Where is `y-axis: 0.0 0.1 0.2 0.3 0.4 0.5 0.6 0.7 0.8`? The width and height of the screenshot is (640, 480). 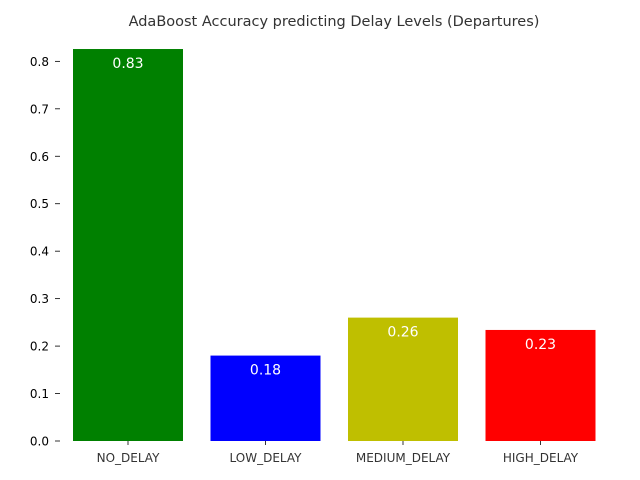
y-axis: 0.0 0.1 0.2 0.3 0.4 0.5 0.6 0.7 0.8 is located at coordinates (45, 252).